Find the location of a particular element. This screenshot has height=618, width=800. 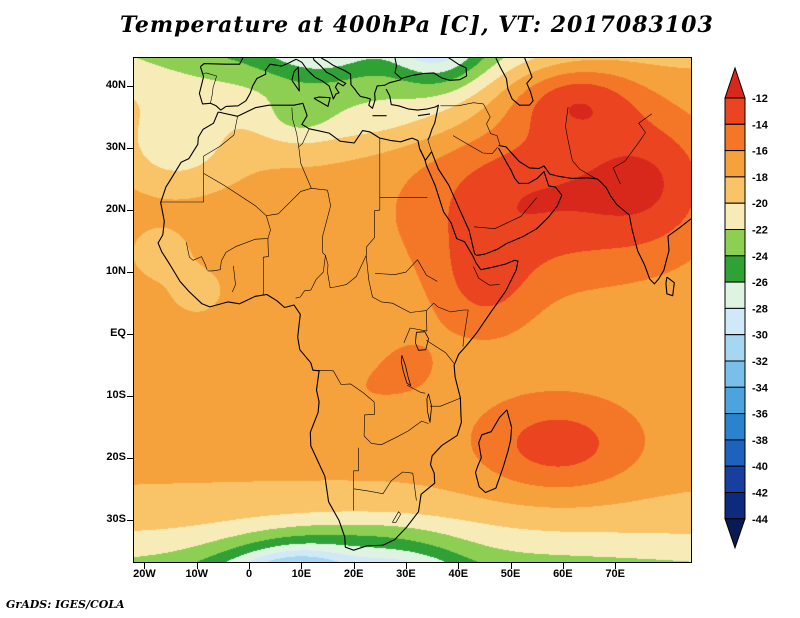

colorbar-arrow-bottom is located at coordinates (735, 534).